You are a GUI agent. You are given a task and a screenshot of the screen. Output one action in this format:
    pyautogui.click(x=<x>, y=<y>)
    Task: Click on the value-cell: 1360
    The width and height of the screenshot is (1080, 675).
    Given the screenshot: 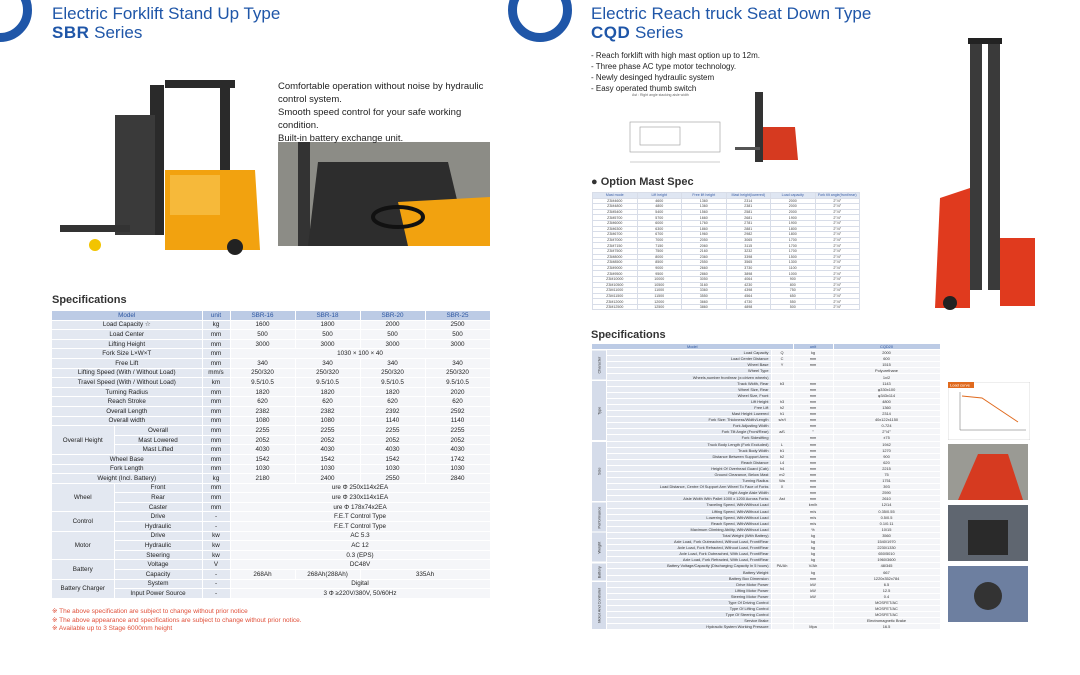 What is the action you would take?
    pyautogui.click(x=887, y=408)
    